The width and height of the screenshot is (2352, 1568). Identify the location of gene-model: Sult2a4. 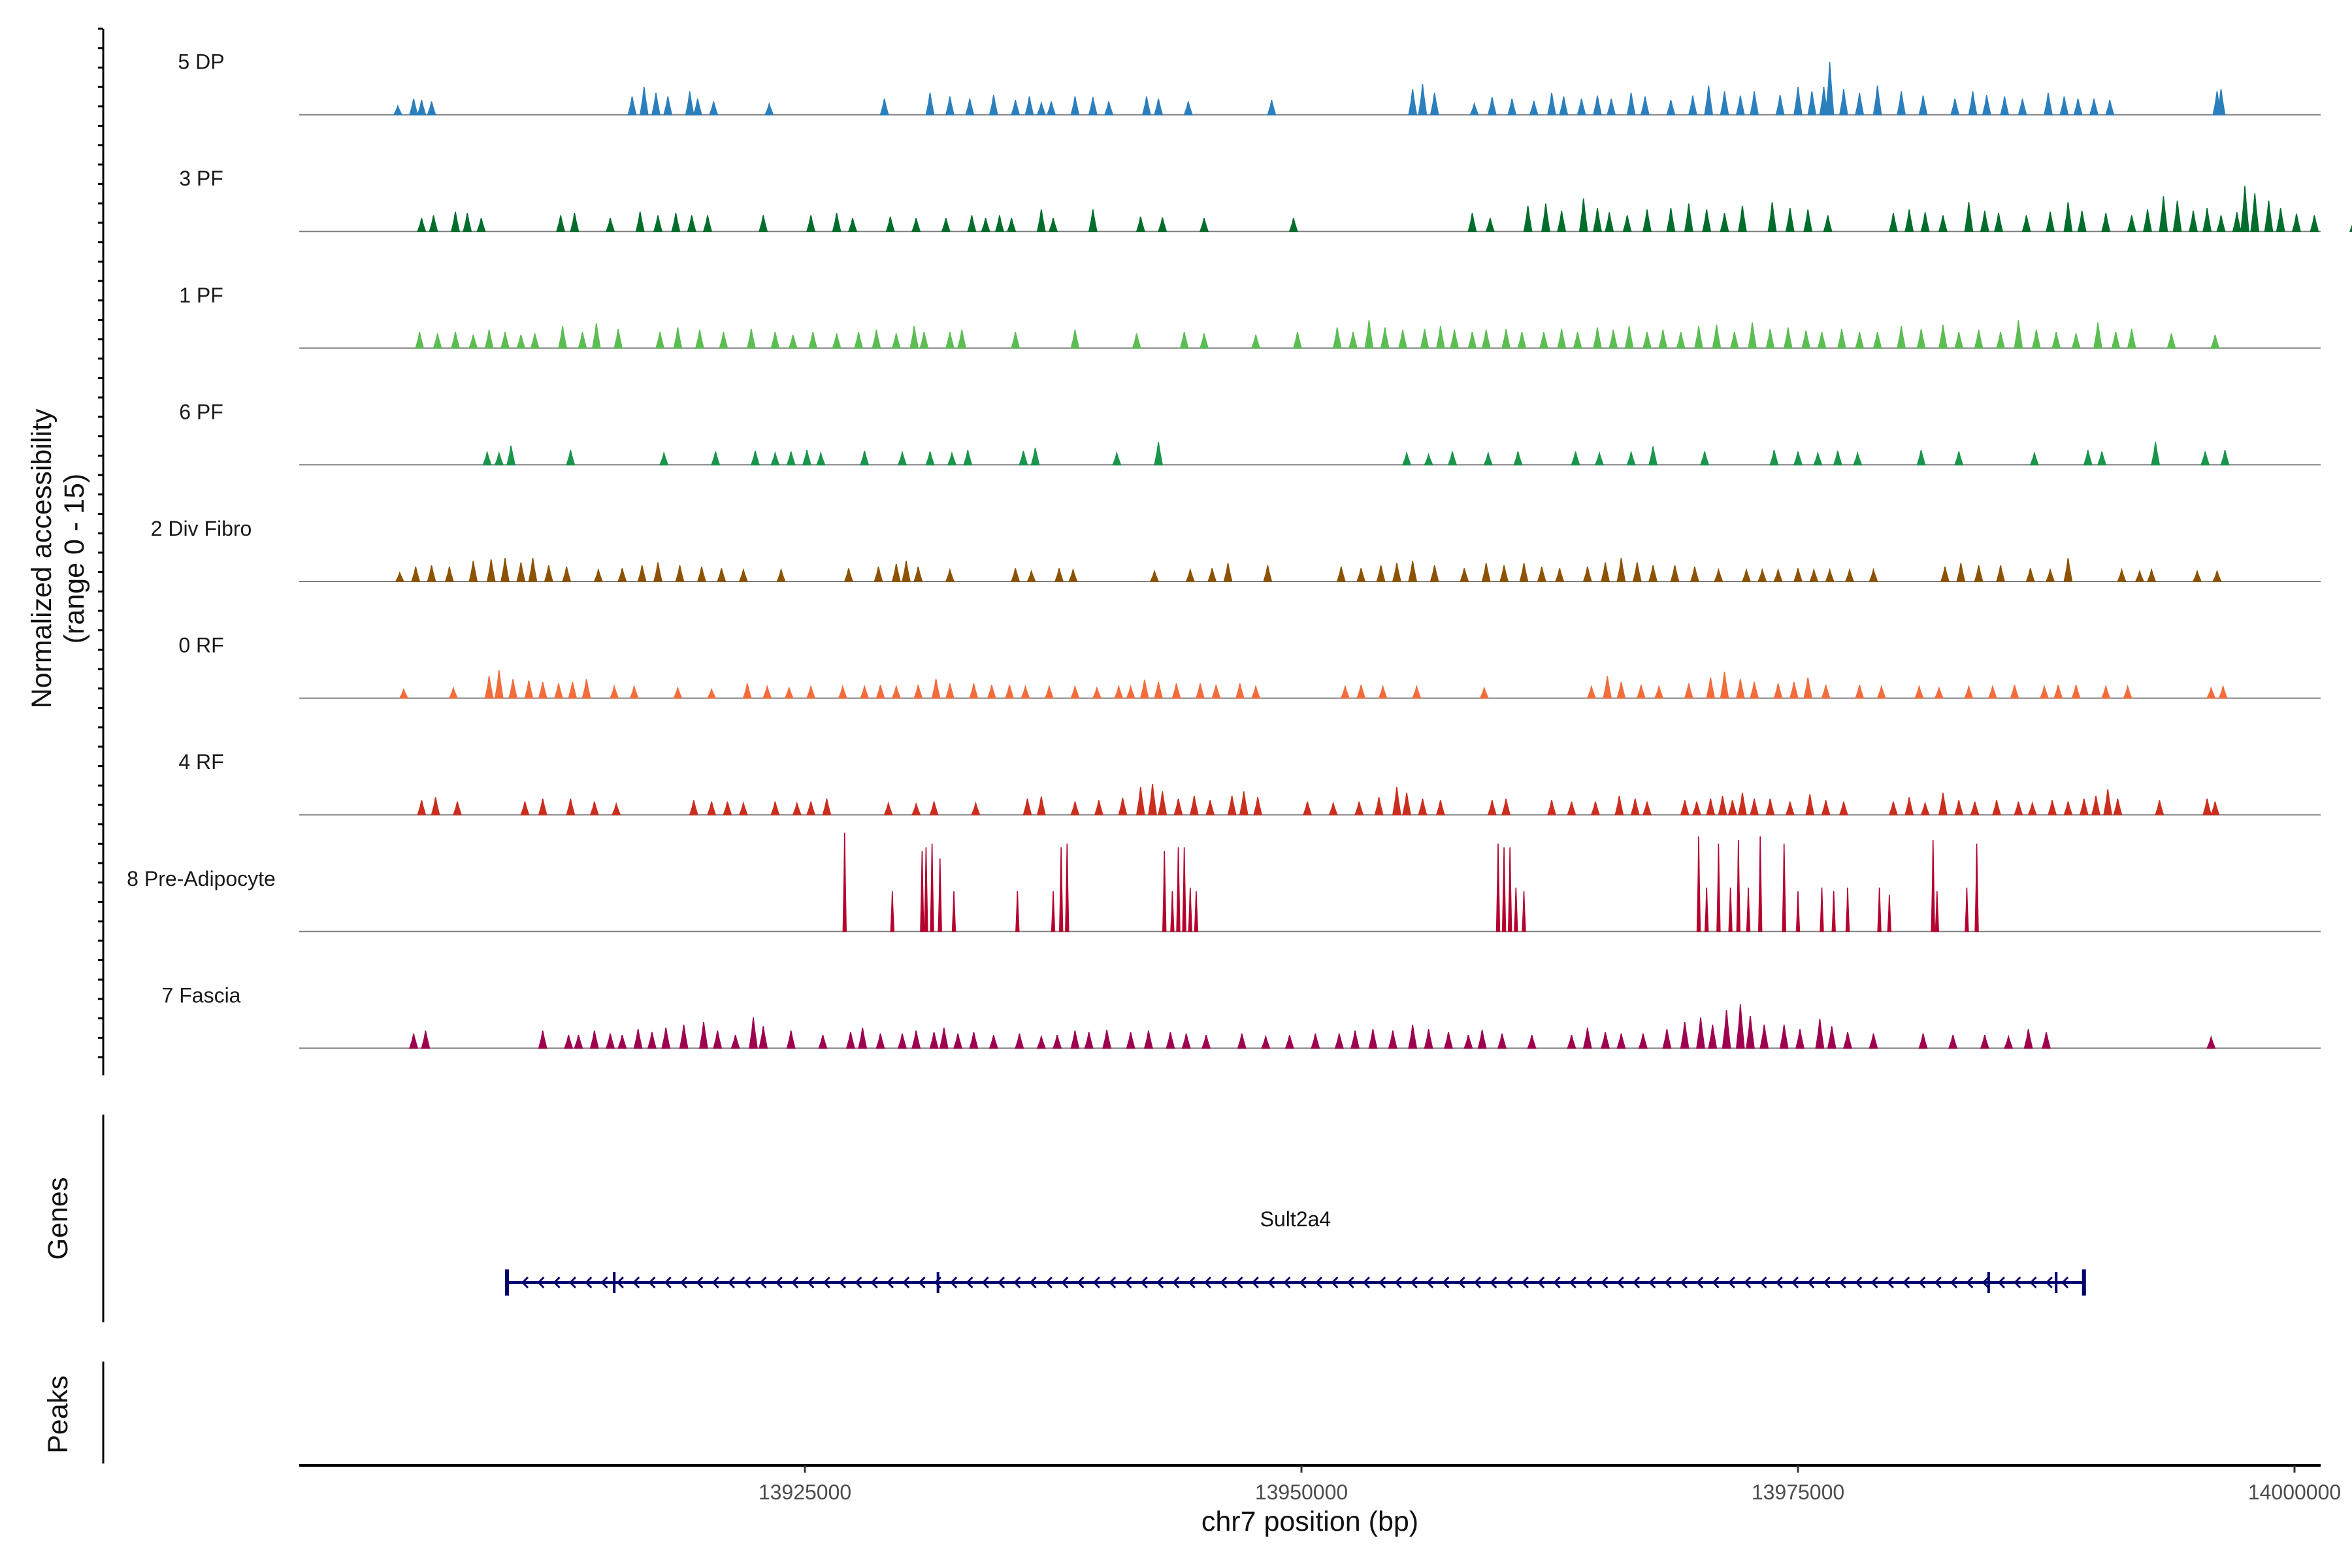
(1295, 1251).